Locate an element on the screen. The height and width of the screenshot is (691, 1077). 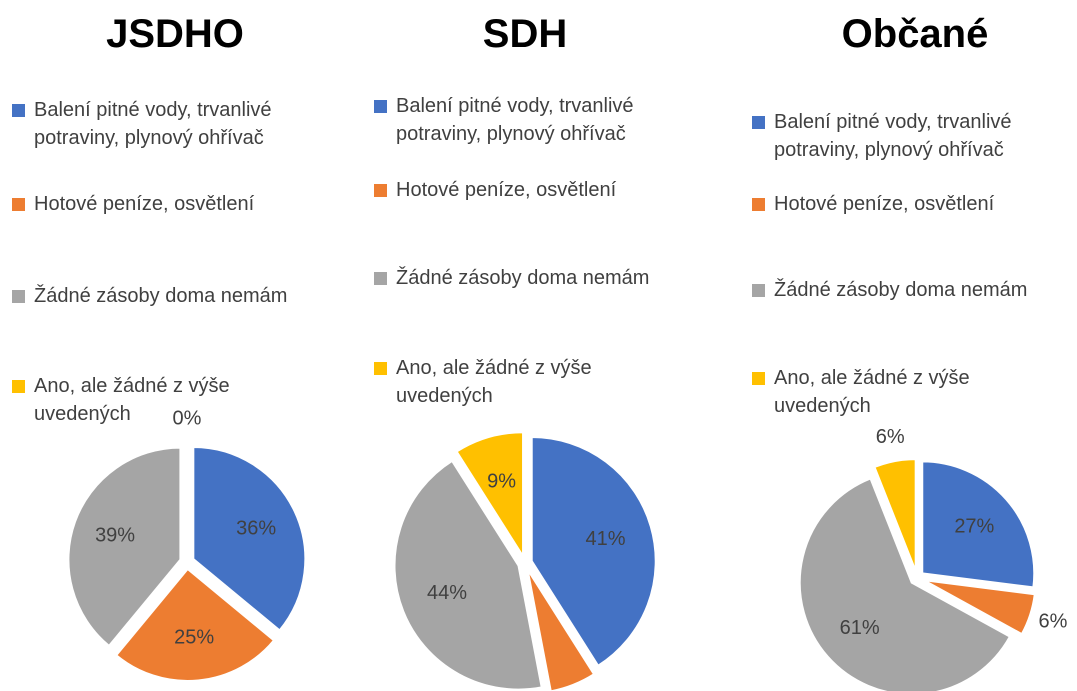
data-label: 27% is located at coordinates (974, 527).